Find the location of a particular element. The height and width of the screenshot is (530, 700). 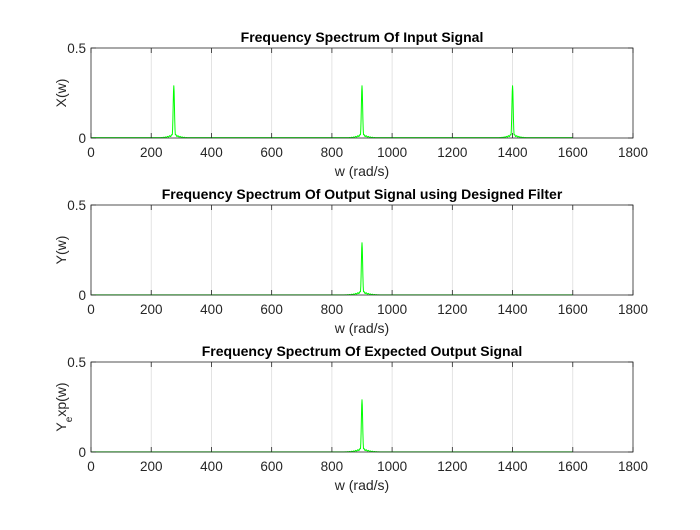

y-axis-label-rest: xp(w) is located at coordinates (61, 399).